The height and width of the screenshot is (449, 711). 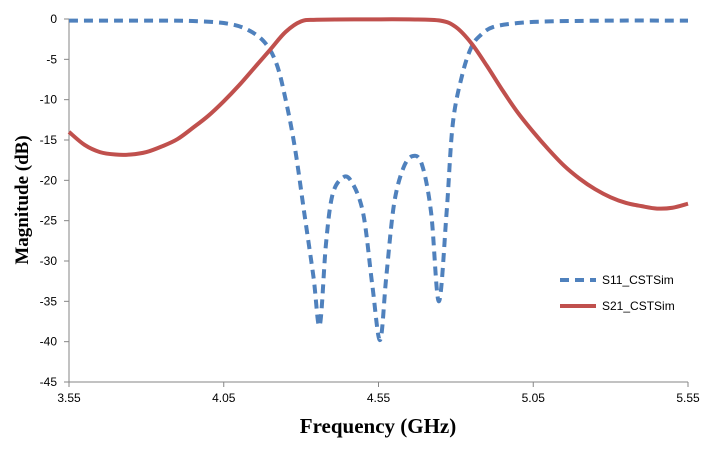 I want to click on y-tick-label: -25, so click(x=49, y=221).